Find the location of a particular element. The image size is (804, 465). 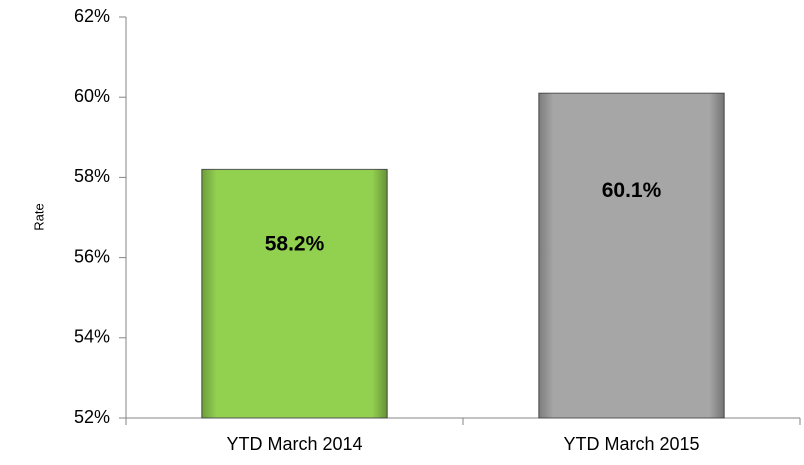

value-label: 58.2% is located at coordinates (295, 243).